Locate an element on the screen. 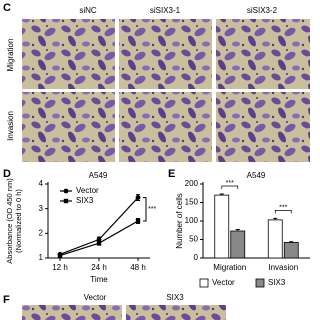  y-tick-label: 3 is located at coordinates (41, 208).